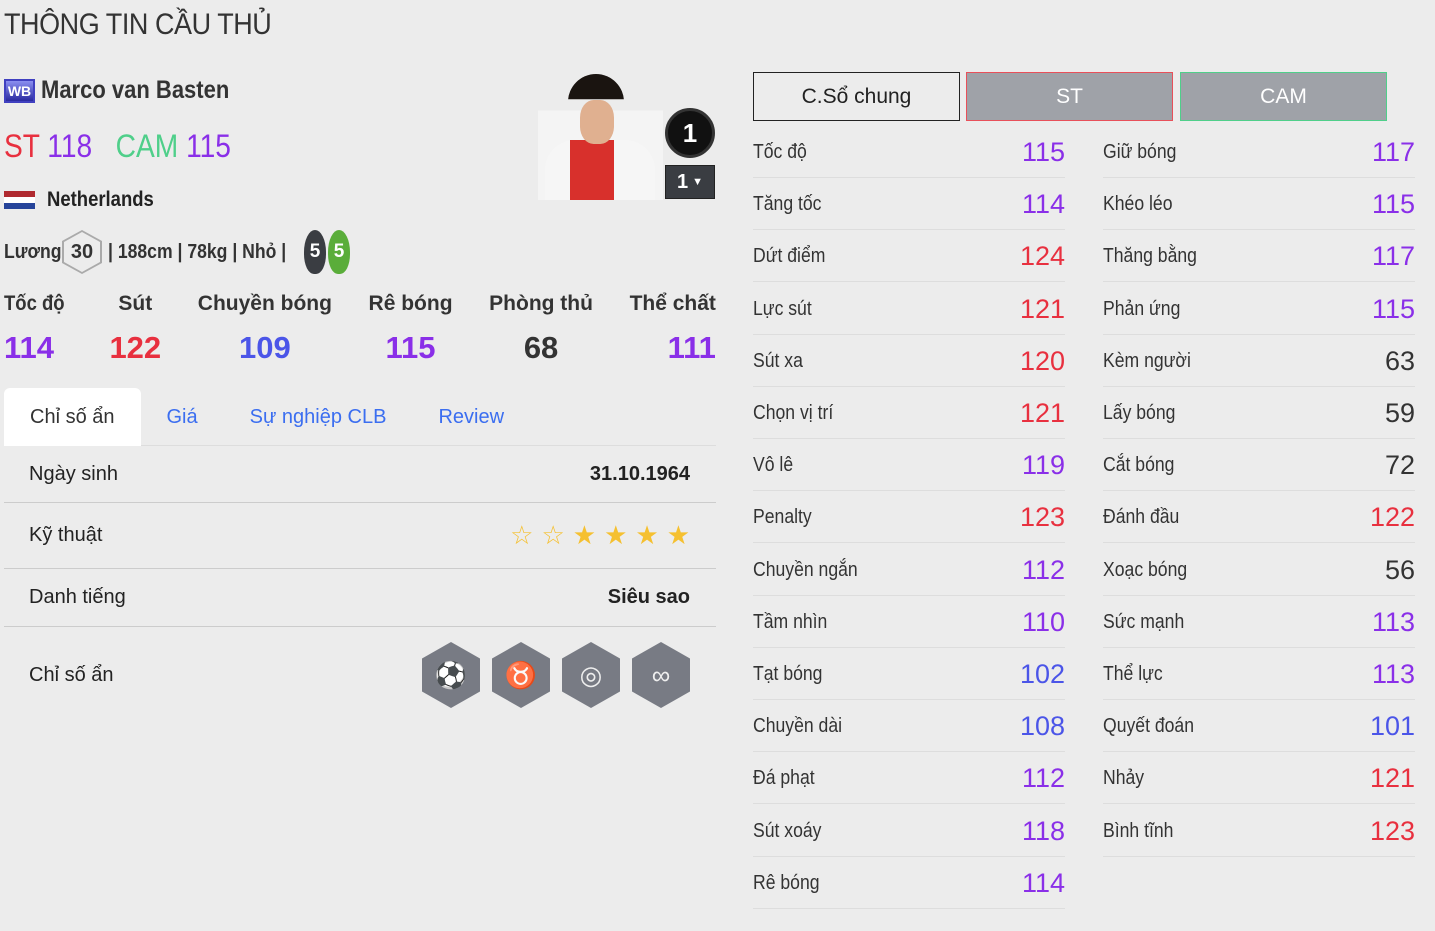 The height and width of the screenshot is (931, 1435). I want to click on summary-label: Chuyền bóng, so click(264, 303).